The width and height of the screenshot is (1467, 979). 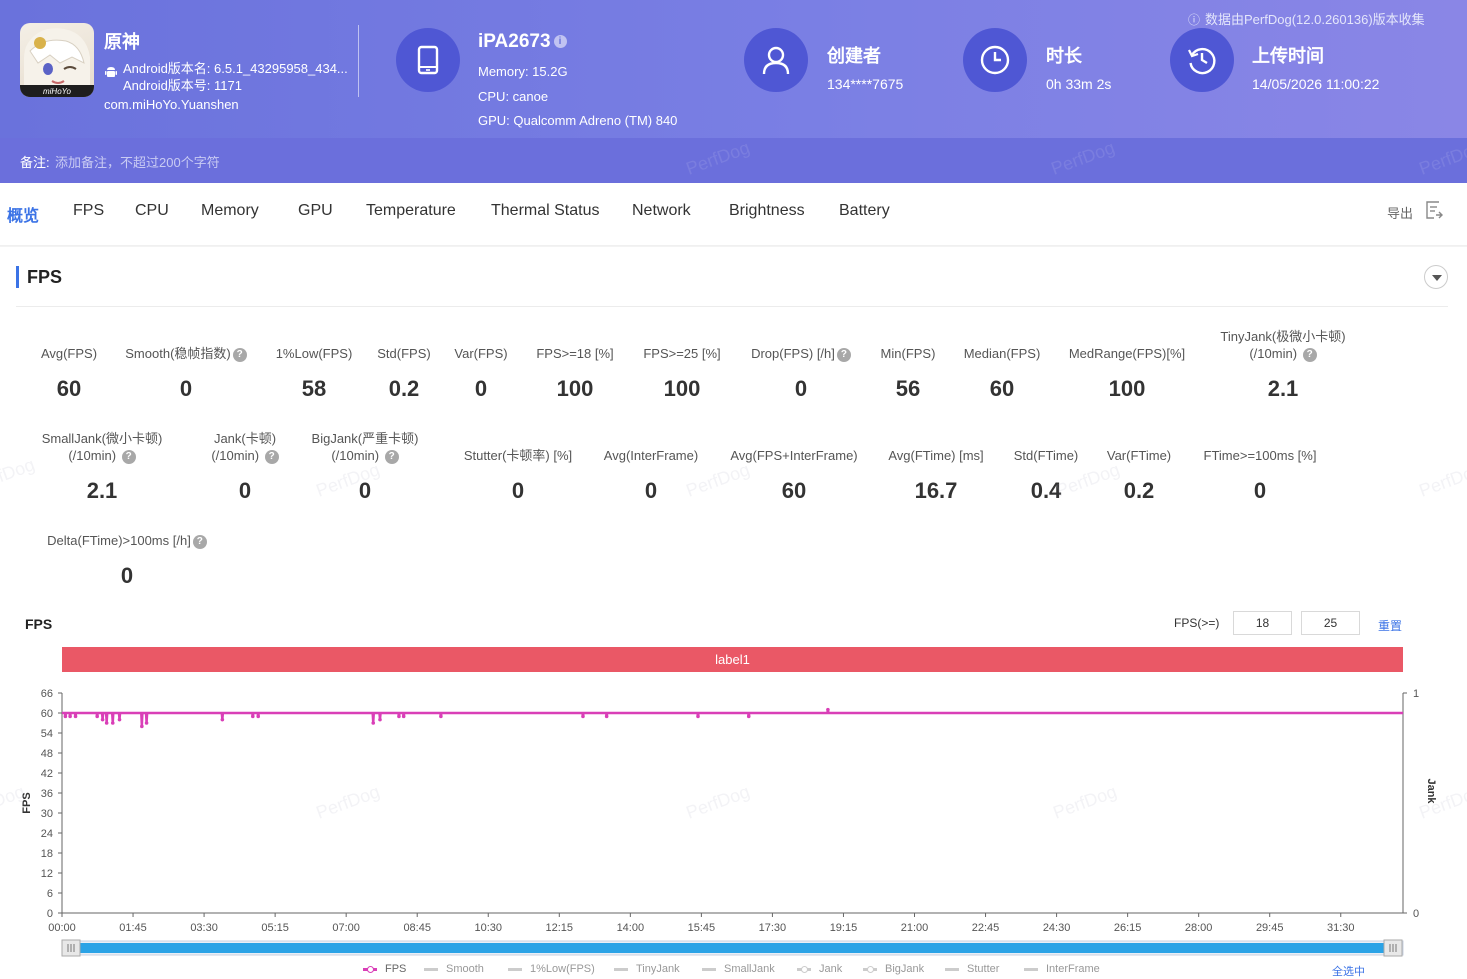 What do you see at coordinates (137, 162) in the screenshot?
I see `note-input: 添加备注，不超过200个字符` at bounding box center [137, 162].